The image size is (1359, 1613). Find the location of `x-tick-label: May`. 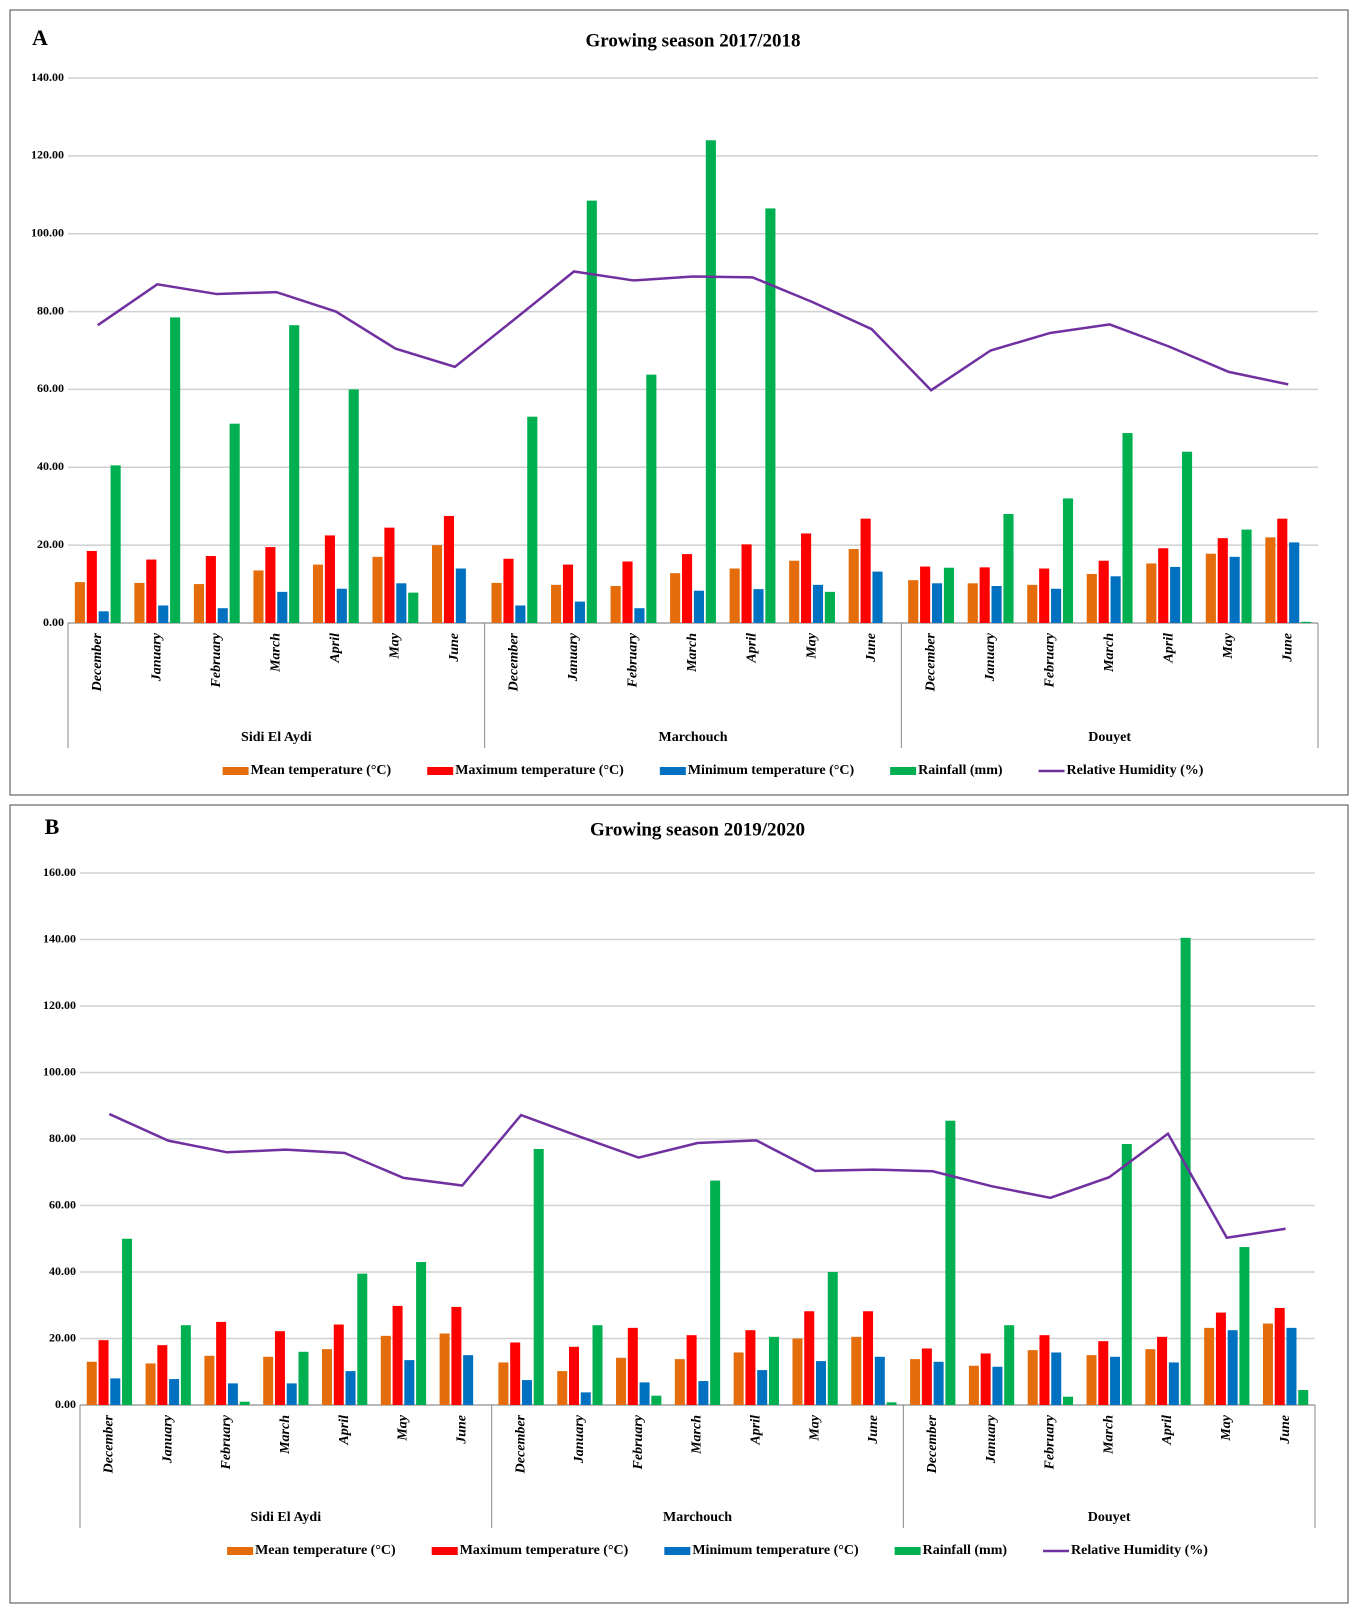

x-tick-label: May is located at coordinates (814, 1427).